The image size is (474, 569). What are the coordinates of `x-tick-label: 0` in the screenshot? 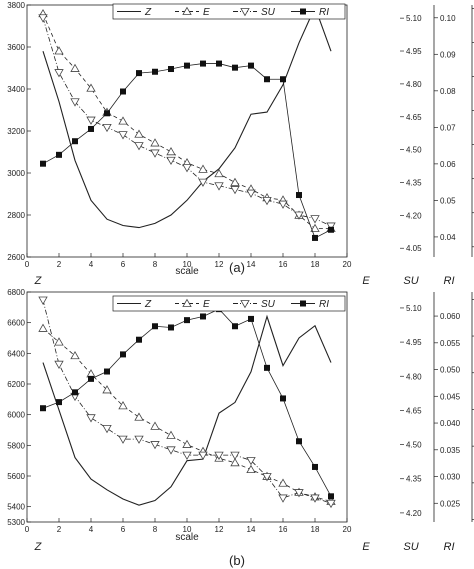 It's located at (27, 264).